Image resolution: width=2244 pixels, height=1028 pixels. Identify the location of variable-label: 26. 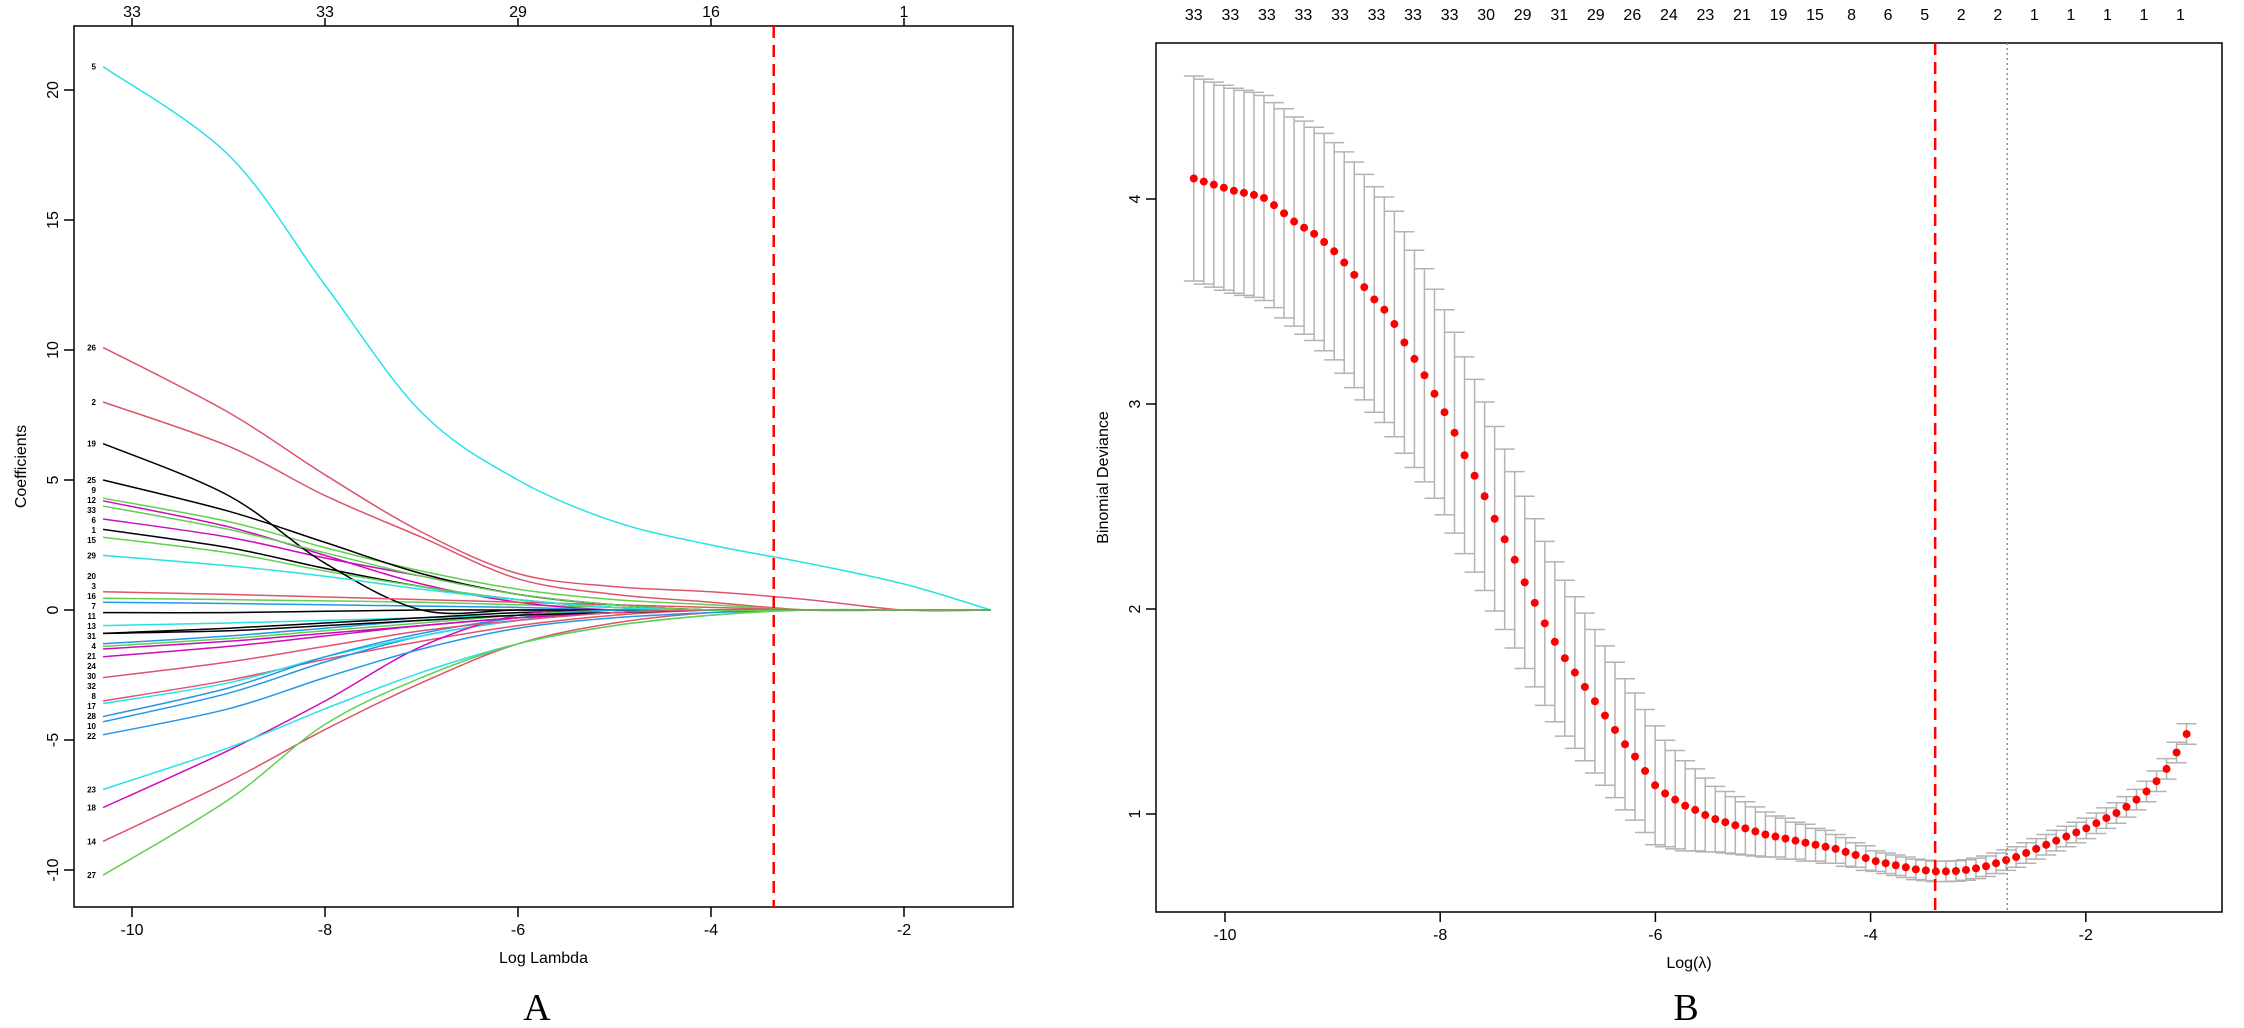
(91, 347).